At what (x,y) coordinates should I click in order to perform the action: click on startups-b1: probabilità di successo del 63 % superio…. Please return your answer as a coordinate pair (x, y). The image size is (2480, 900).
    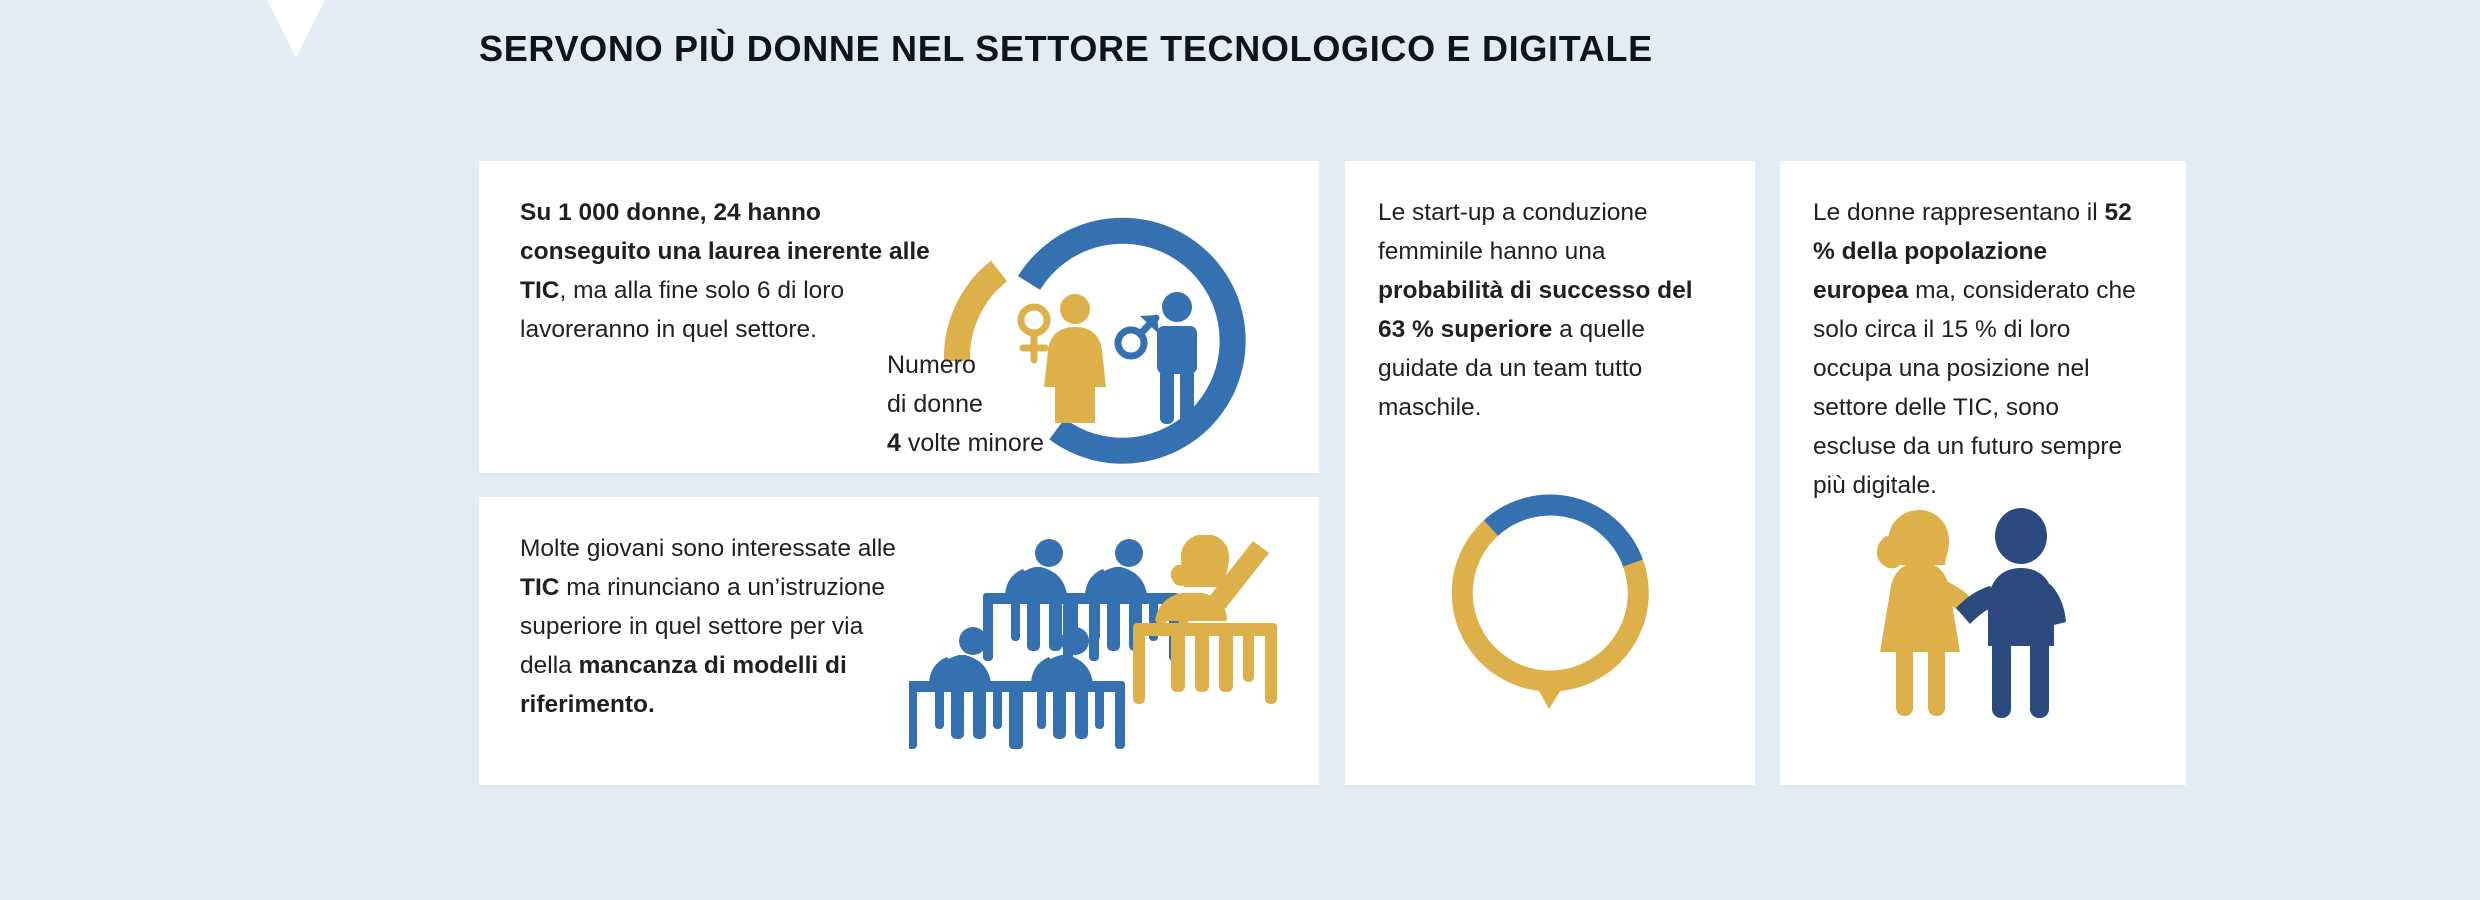
    Looking at the image, I should click on (1535, 310).